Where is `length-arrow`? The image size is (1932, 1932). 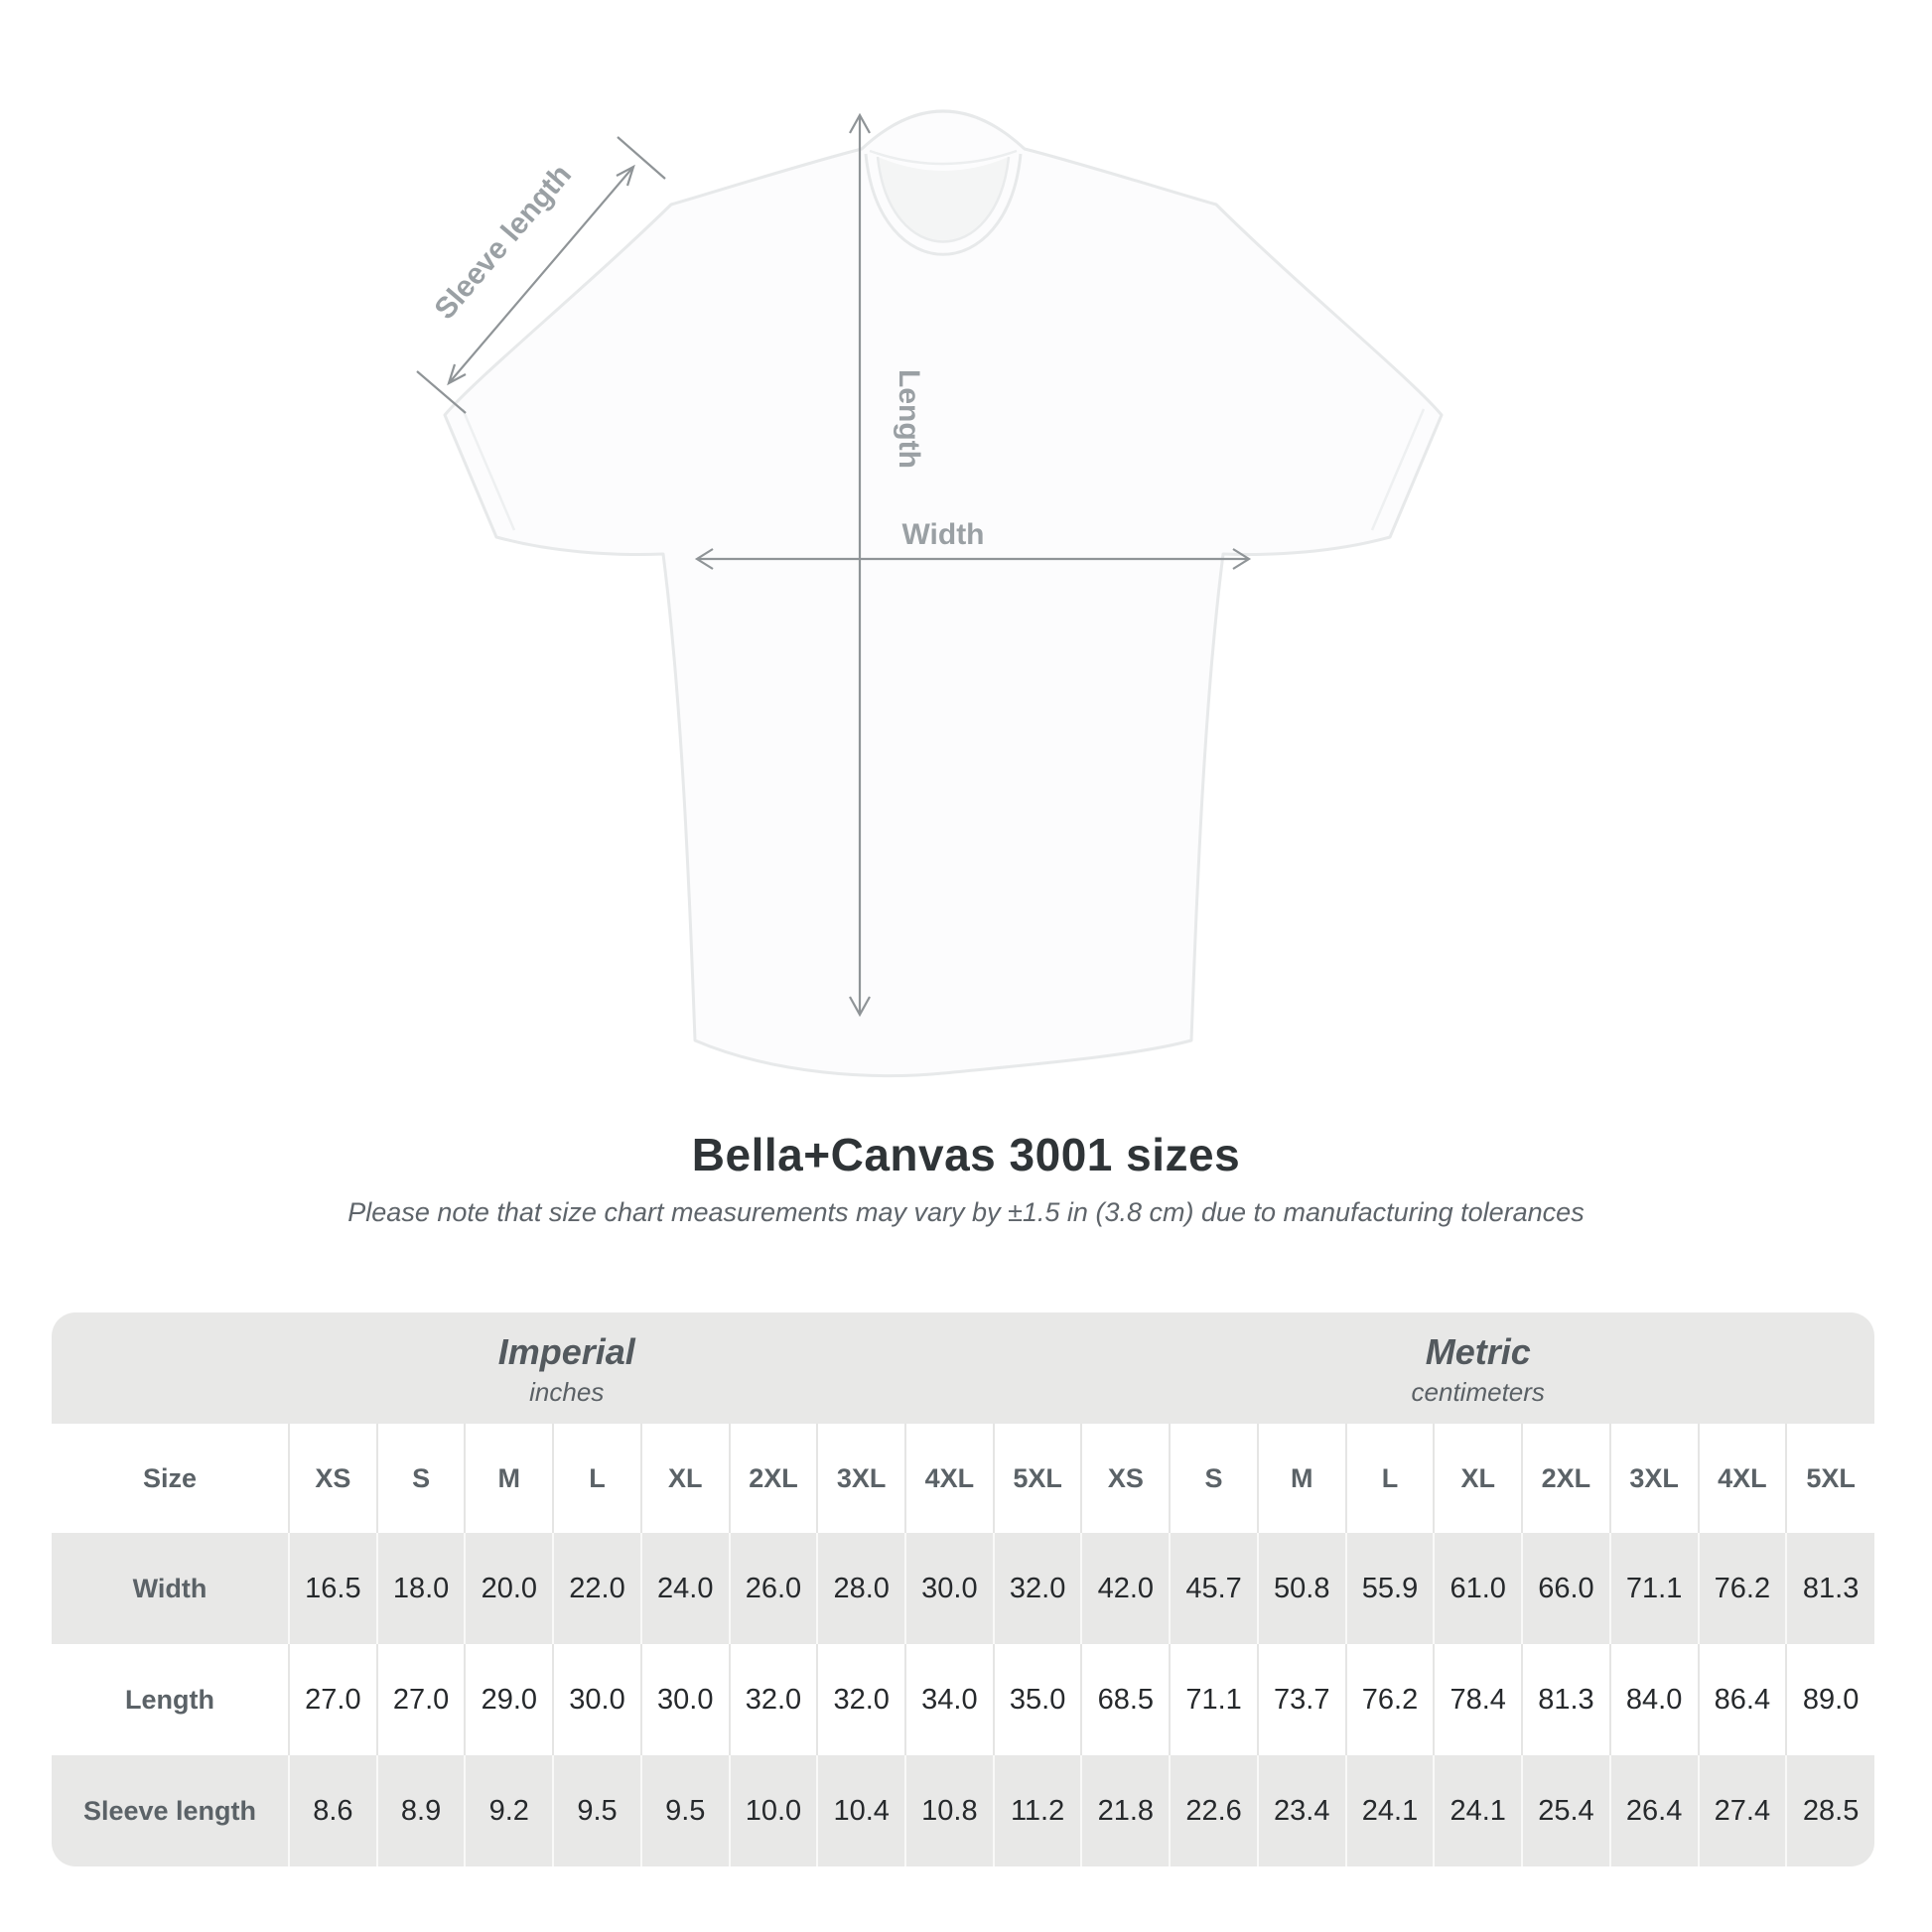
length-arrow is located at coordinates (860, 565).